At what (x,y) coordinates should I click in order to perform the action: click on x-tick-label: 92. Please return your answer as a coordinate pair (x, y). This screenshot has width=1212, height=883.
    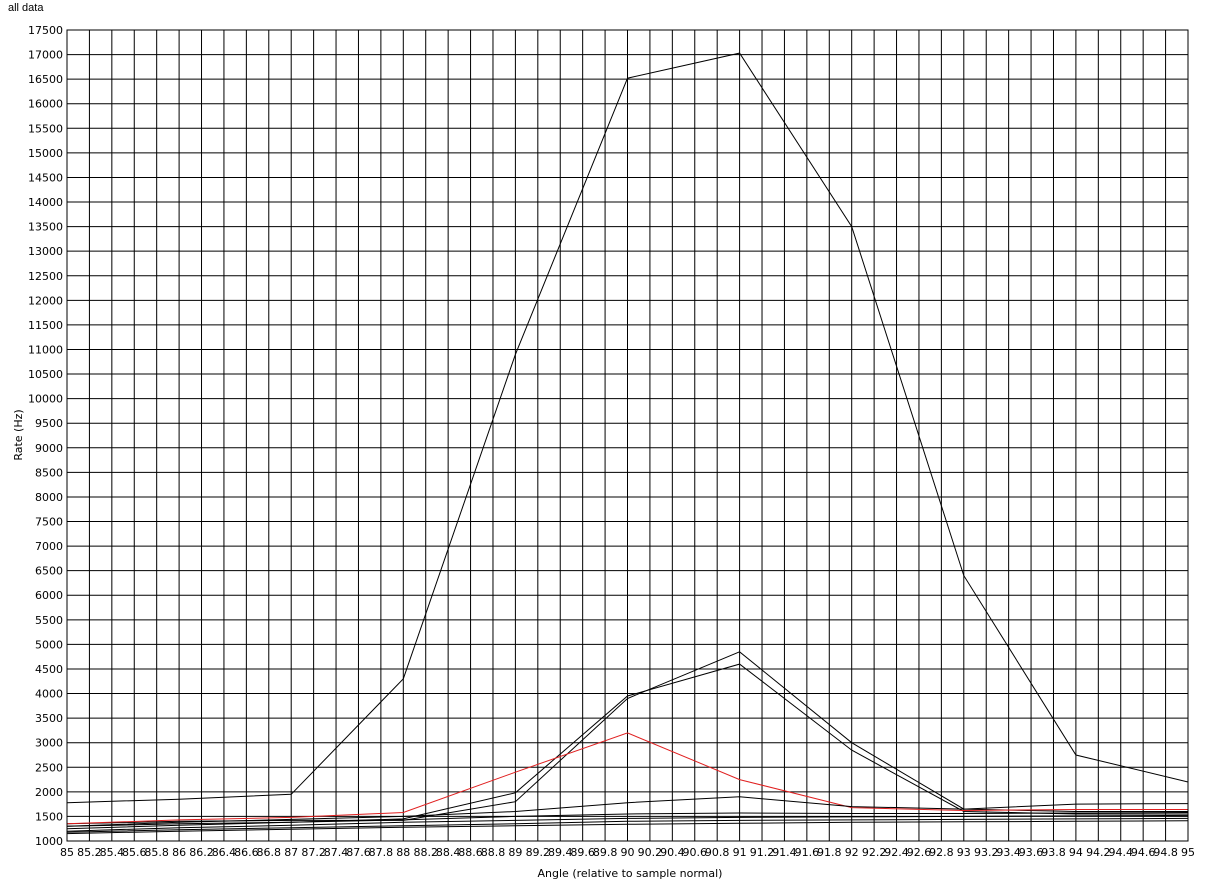
    Looking at the image, I should click on (852, 852).